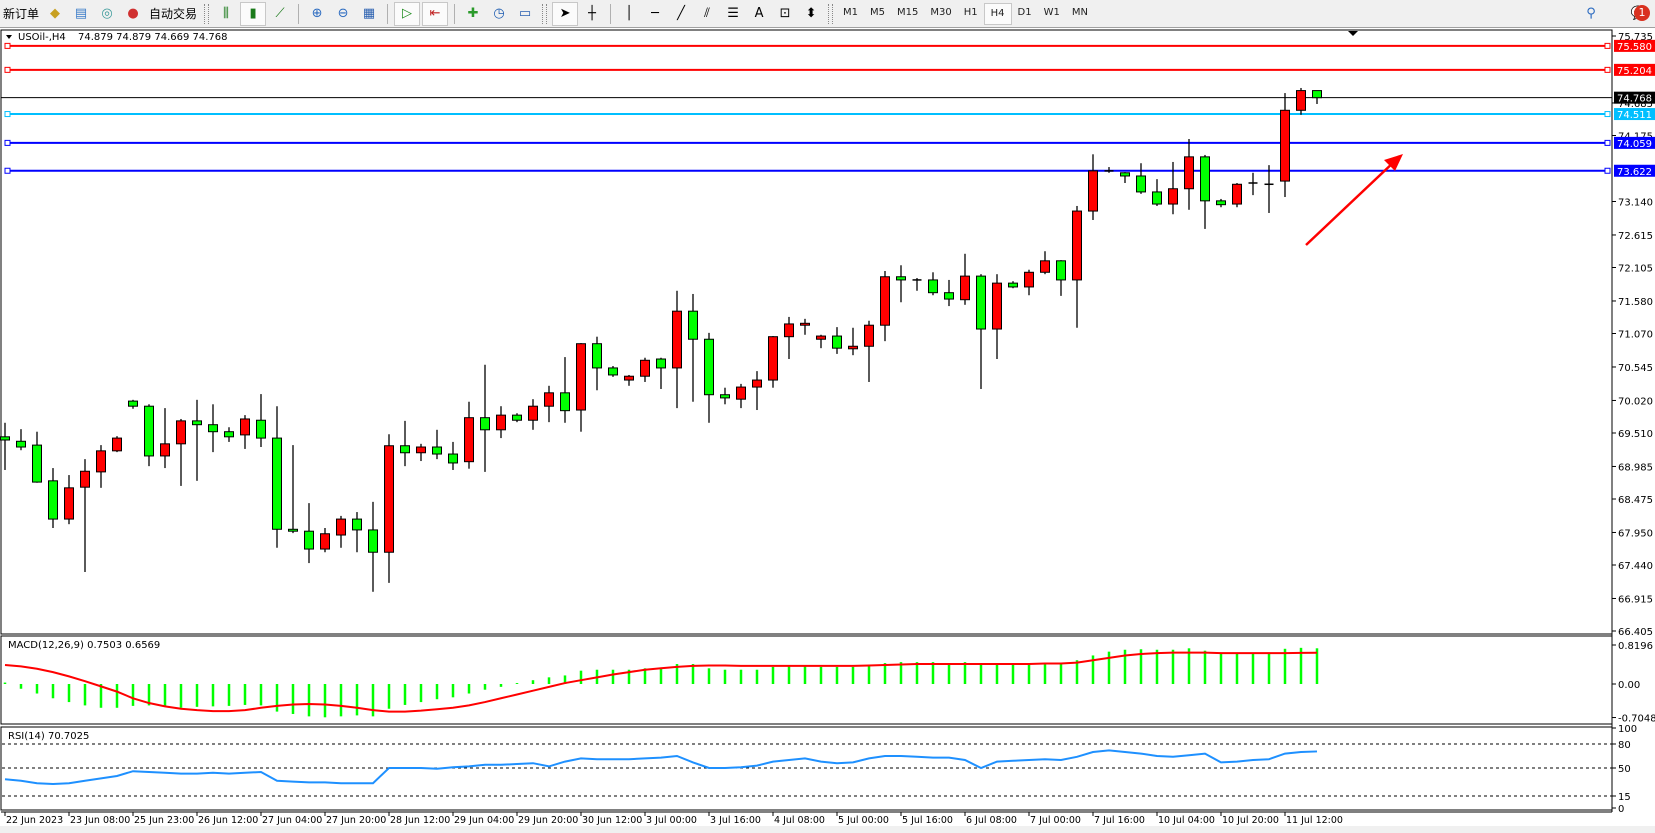  Describe the element at coordinates (1634, 97) in the screenshot. I see `current-price-box` at that location.